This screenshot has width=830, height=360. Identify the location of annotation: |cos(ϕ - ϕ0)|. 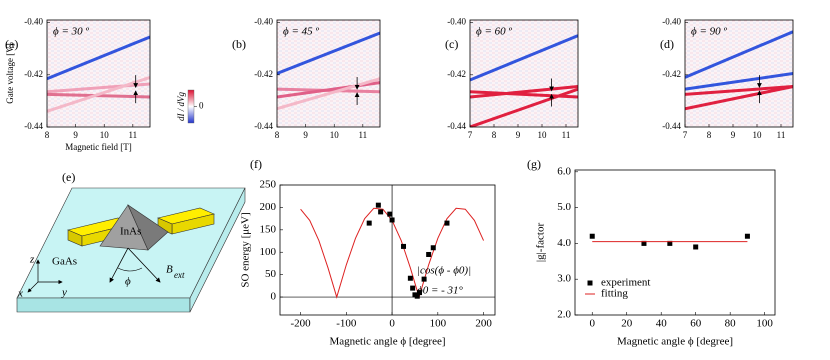
(444, 271).